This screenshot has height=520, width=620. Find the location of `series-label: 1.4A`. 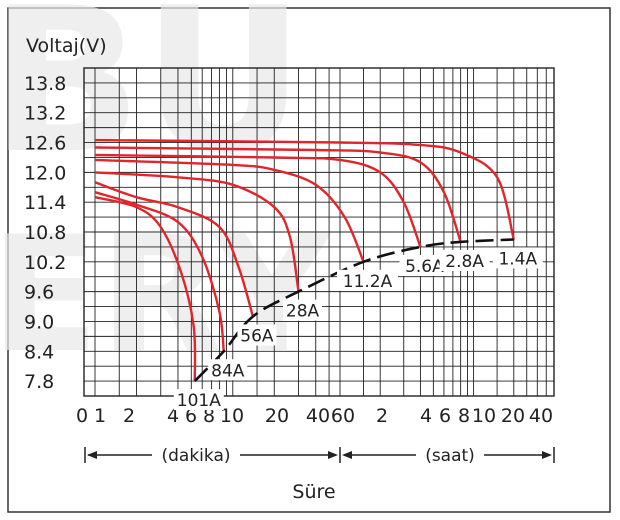

series-label: 1.4A is located at coordinates (517, 259).